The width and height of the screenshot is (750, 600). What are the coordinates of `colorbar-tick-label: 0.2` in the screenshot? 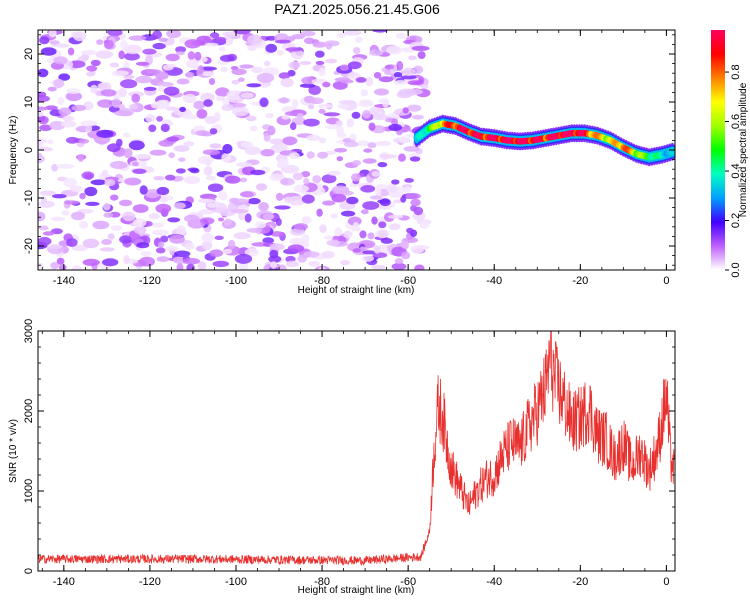 It's located at (736, 220).